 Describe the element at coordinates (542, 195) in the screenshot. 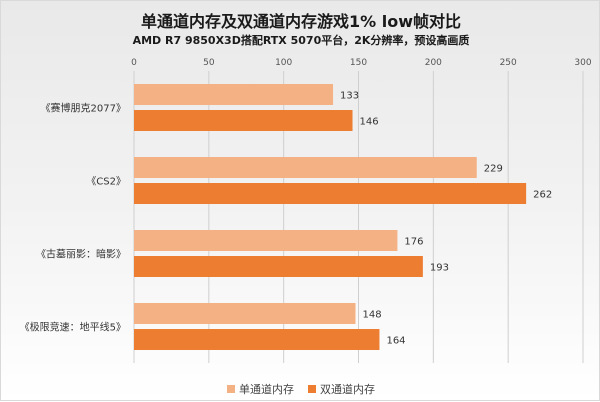

I see `data-label-1-1: 262` at that location.